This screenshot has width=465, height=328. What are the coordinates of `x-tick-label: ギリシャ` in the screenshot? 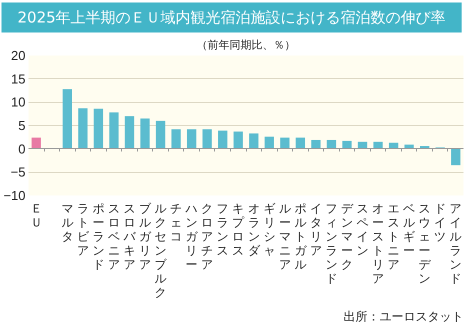 It's located at (269, 230).